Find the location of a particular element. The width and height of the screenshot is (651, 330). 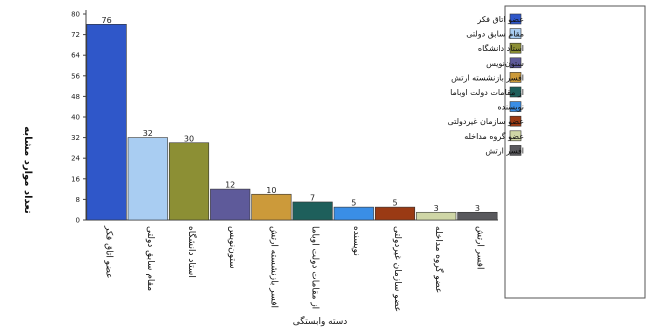

legend-entry: مقام سابق دولتی is located at coordinates (495, 34).